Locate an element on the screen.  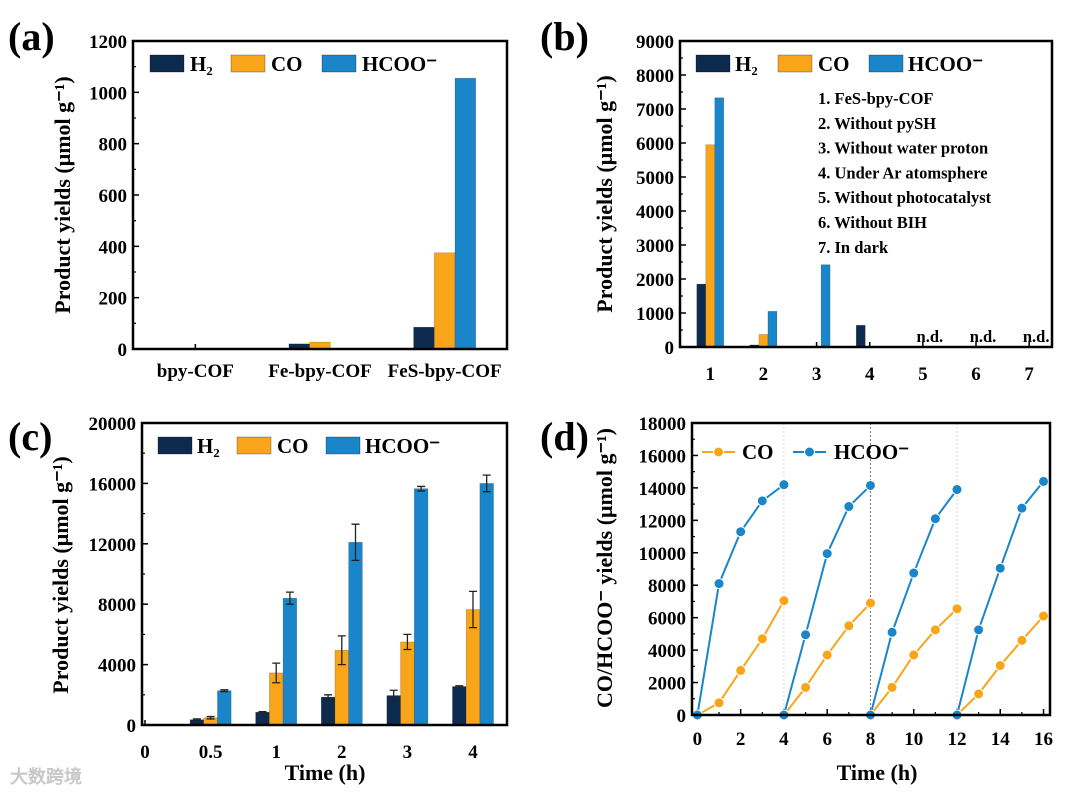
y-tick-label: 4000 is located at coordinates (117, 666).